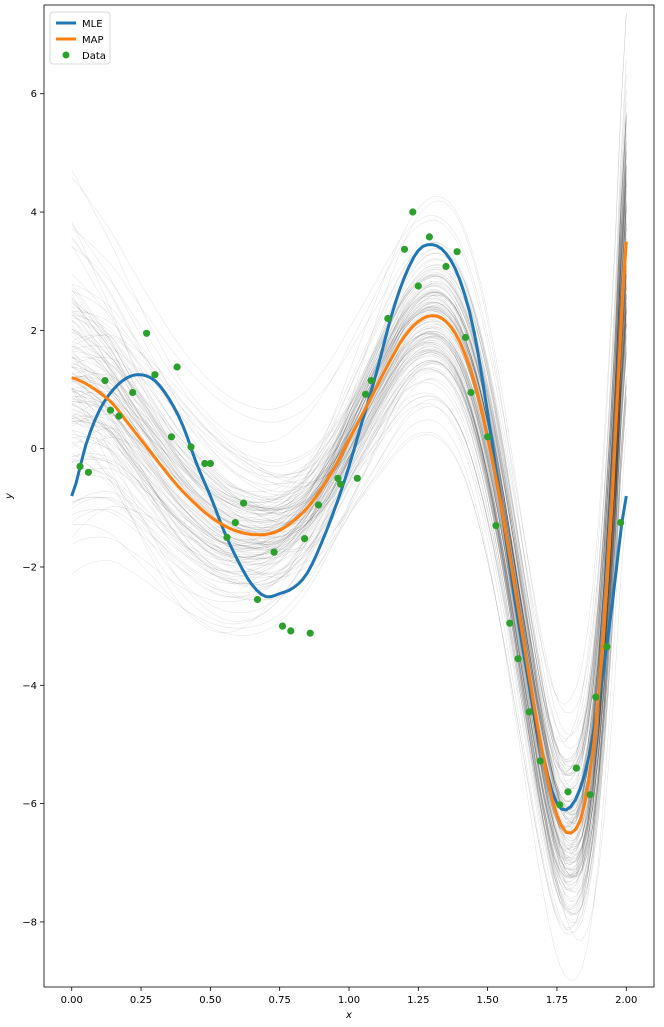 This screenshot has height=1027, width=664. What do you see at coordinates (141, 1000) in the screenshot?
I see `x-tick-label: 0.25` at bounding box center [141, 1000].